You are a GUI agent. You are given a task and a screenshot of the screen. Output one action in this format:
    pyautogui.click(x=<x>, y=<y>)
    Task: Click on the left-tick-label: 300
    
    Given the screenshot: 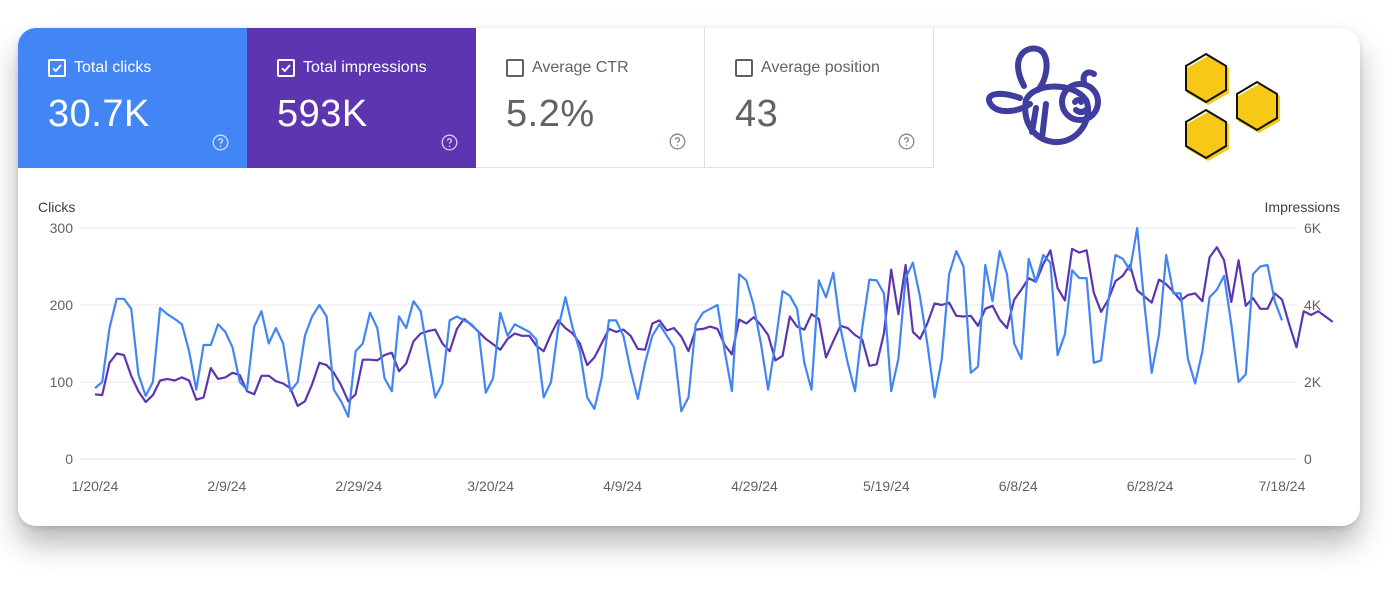 What is the action you would take?
    pyautogui.click(x=62, y=228)
    